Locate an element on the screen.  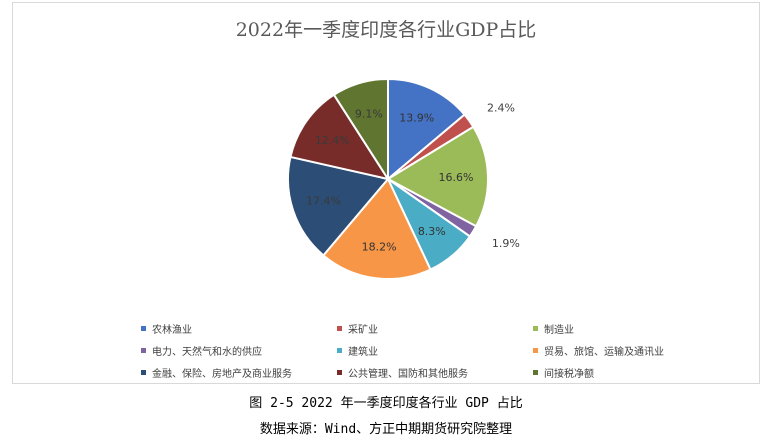
data-label: 2.4% is located at coordinates (501, 108).